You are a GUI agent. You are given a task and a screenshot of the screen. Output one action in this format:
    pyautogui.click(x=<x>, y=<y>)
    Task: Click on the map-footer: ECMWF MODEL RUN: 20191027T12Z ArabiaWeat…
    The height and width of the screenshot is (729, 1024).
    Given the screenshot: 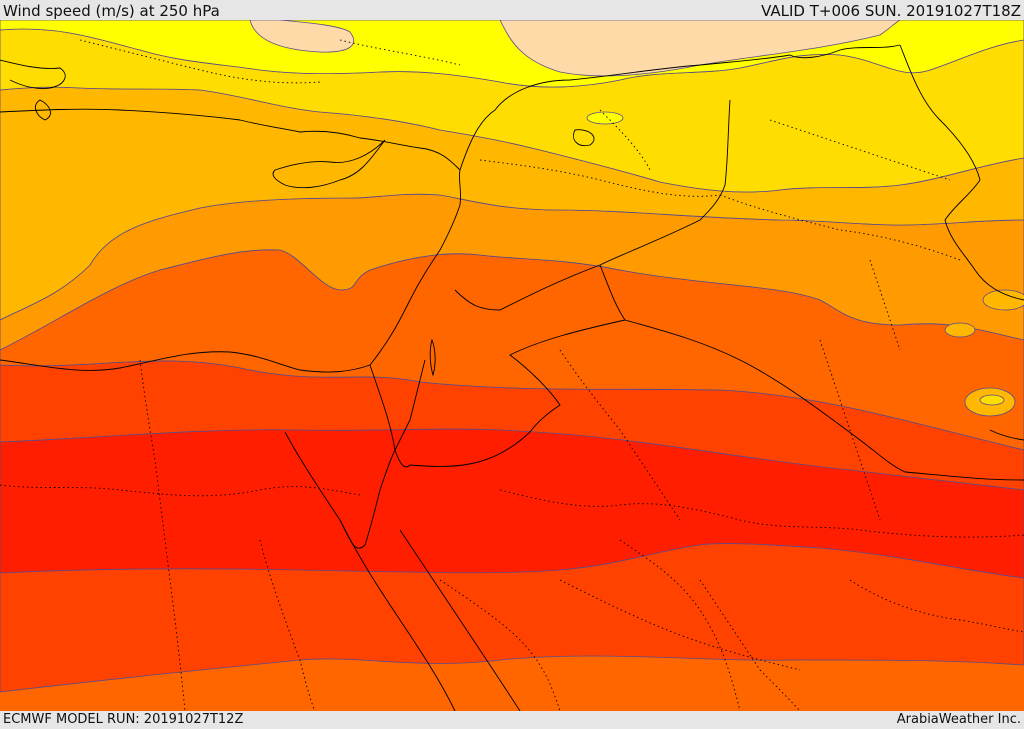 What is the action you would take?
    pyautogui.click(x=512, y=720)
    